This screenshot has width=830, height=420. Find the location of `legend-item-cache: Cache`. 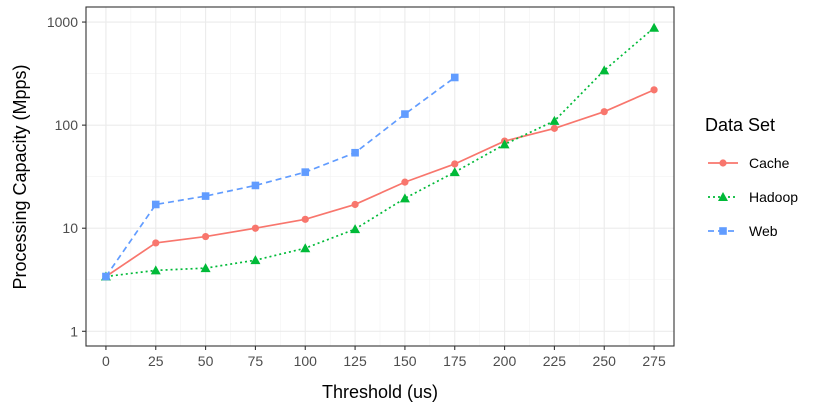

legend-item-cache: Cache is located at coordinates (749, 163).